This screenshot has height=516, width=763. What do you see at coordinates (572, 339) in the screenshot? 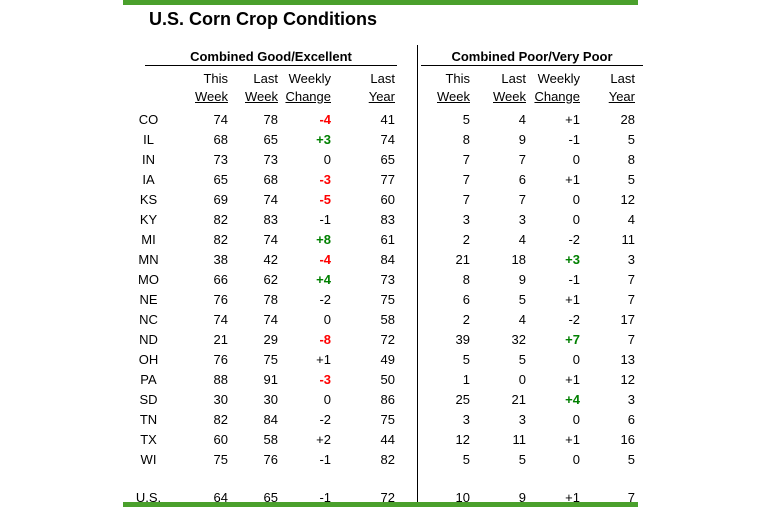
I see `weekly-change-value: +7` at bounding box center [572, 339].